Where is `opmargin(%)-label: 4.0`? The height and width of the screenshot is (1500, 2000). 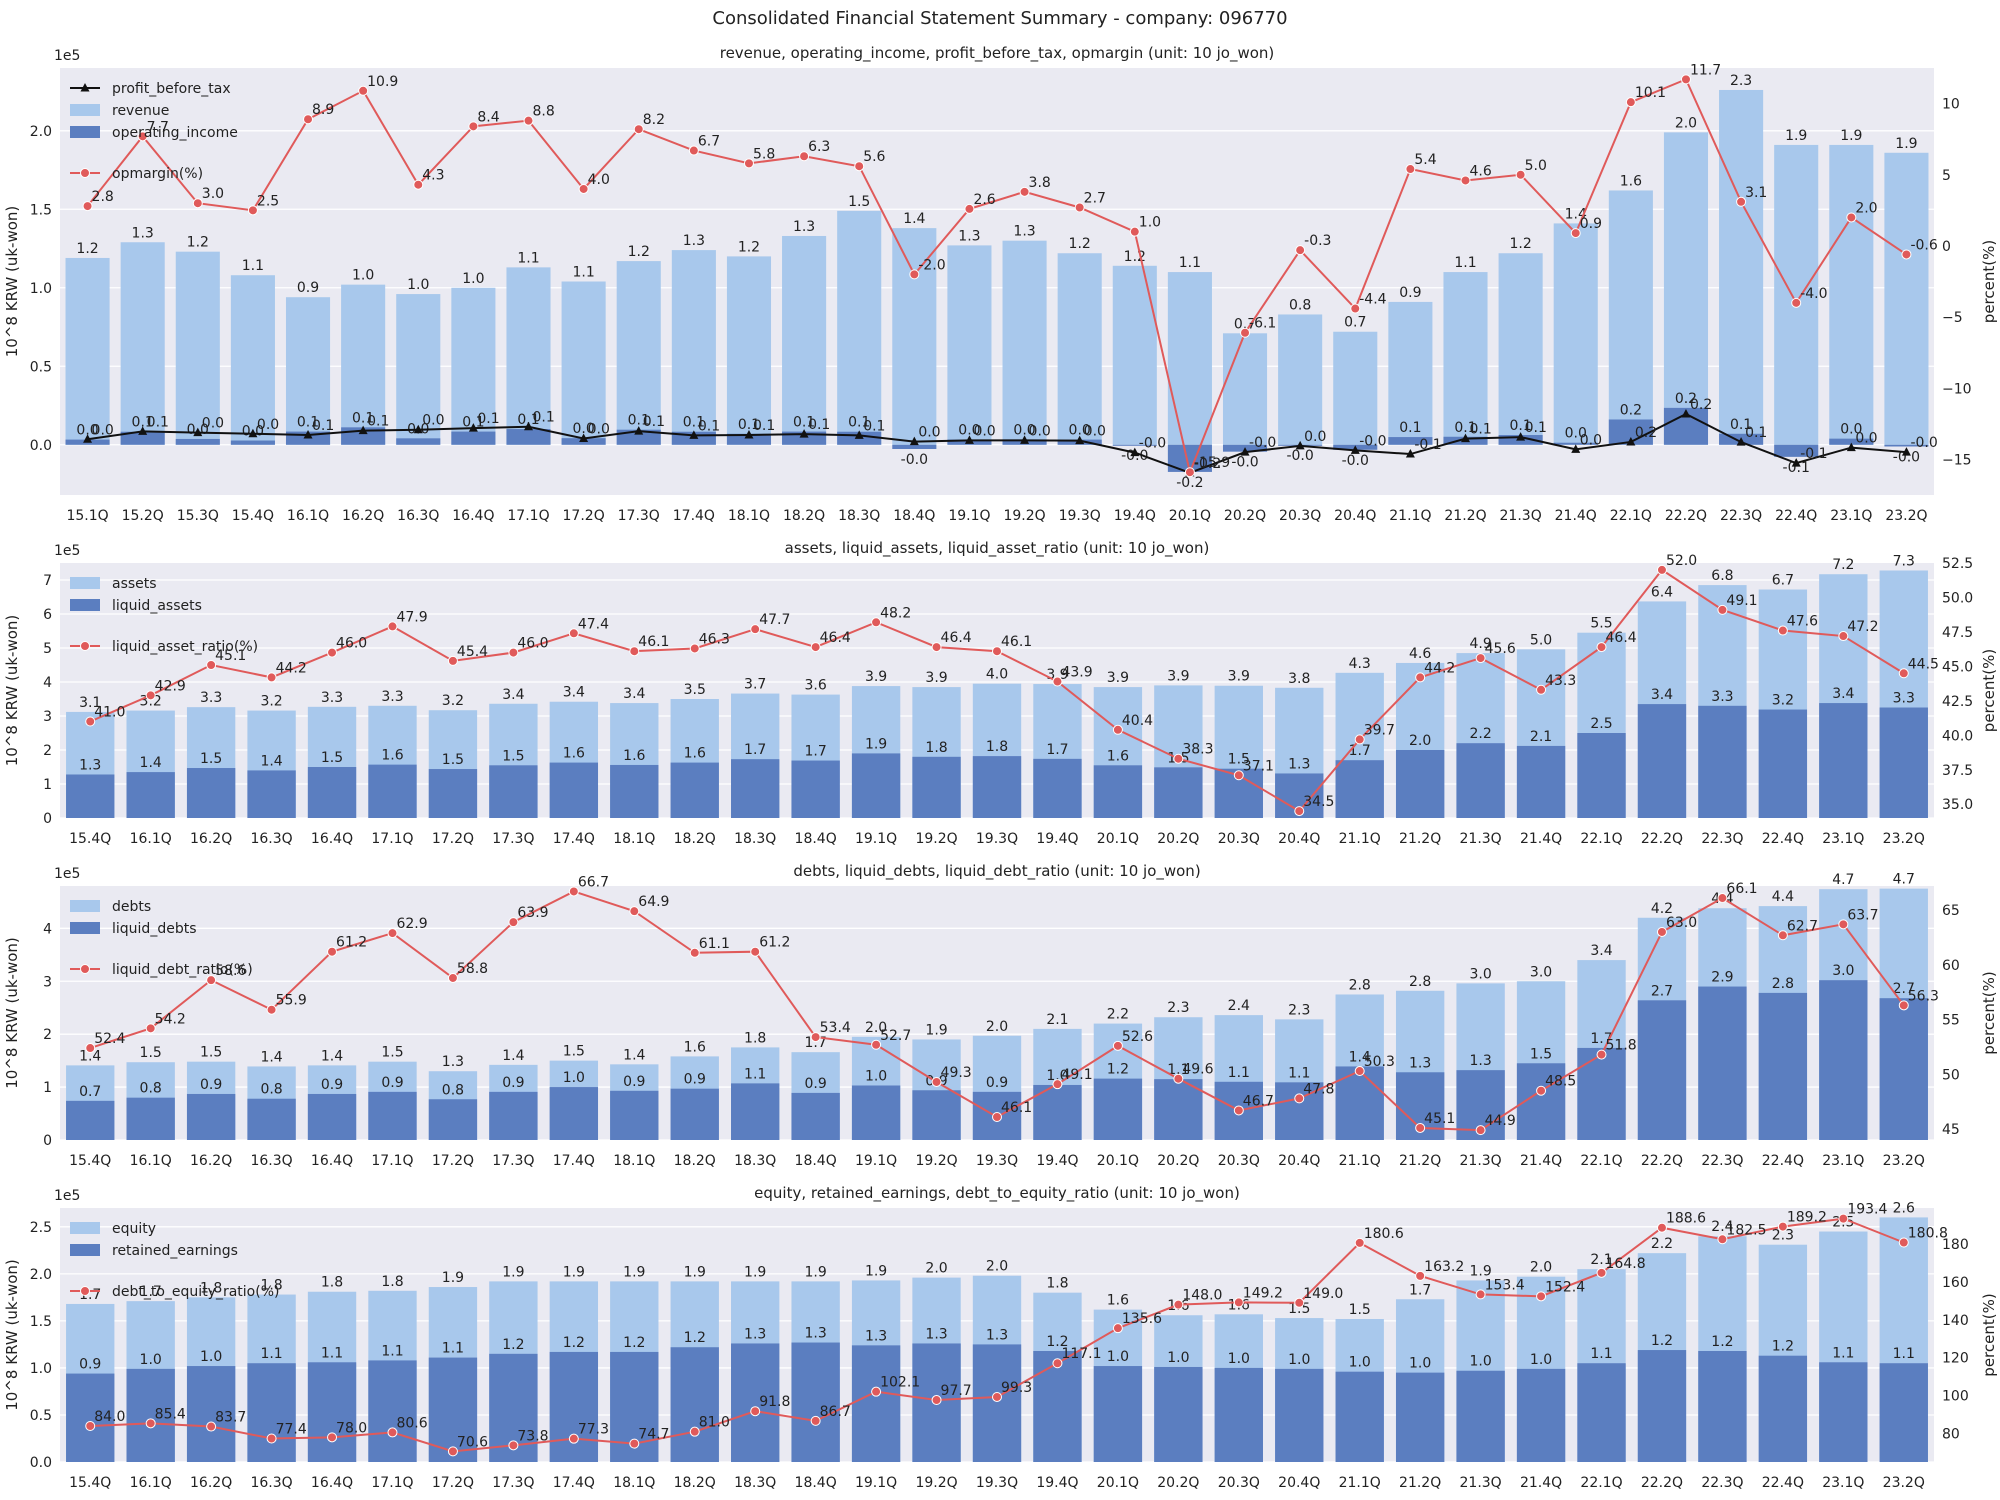
opmargin(%)-label: 4.0 is located at coordinates (599, 180).